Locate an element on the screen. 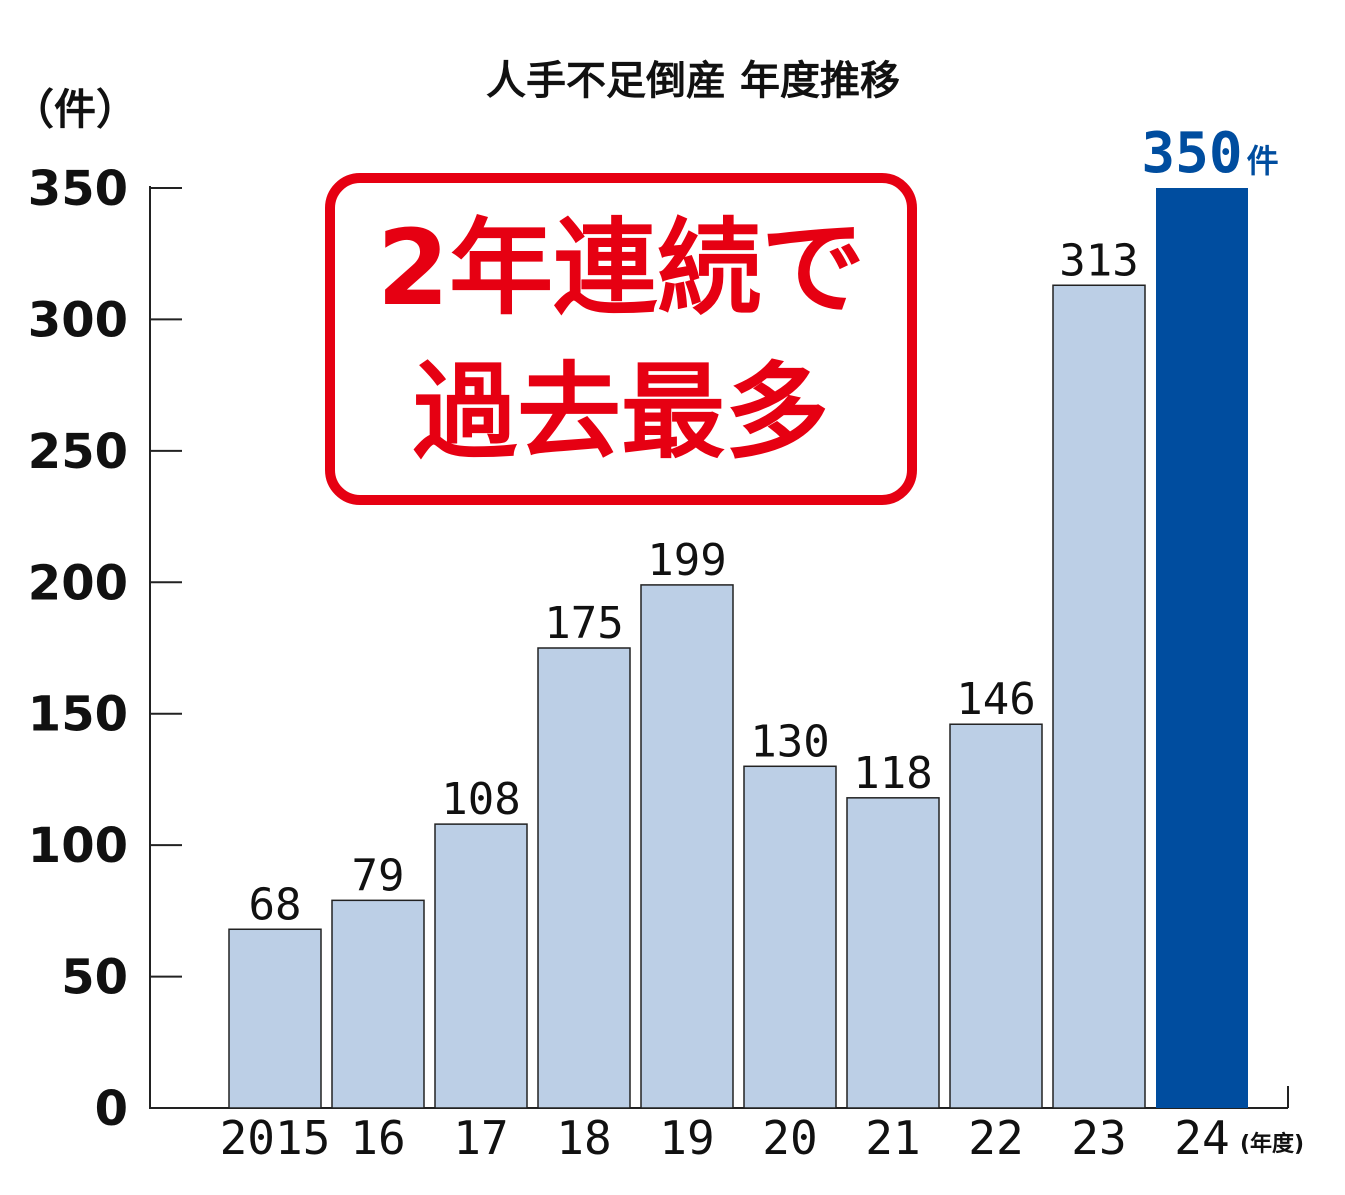 The image size is (1345, 1195). data-label: 130 is located at coordinates (789, 741).